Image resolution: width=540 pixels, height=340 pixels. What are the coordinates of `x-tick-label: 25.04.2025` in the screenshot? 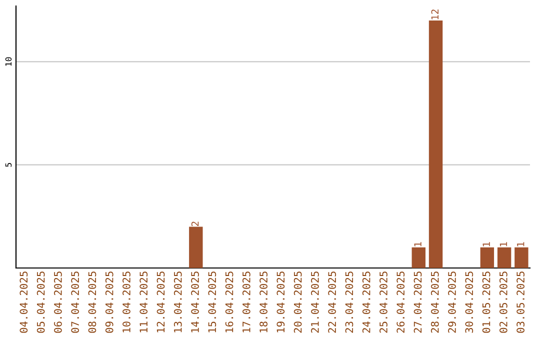 It's located at (384, 302).